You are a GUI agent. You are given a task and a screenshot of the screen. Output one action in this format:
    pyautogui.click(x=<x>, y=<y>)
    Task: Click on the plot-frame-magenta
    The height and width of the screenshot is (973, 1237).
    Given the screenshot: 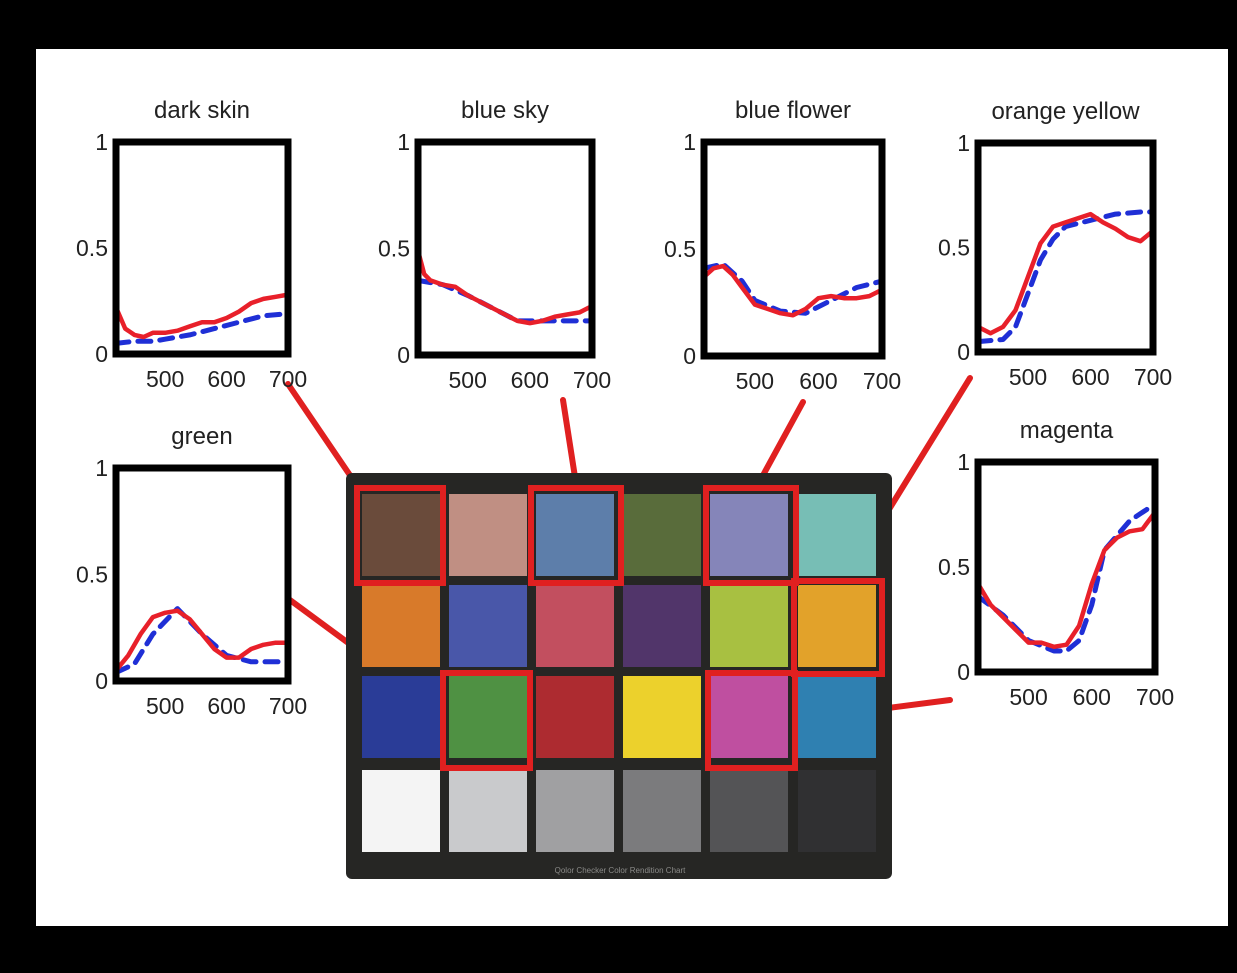 What is the action you would take?
    pyautogui.click(x=1066, y=567)
    